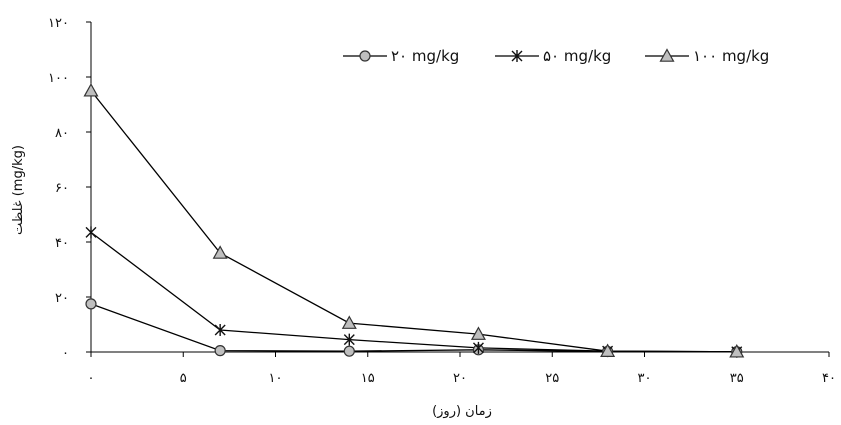 The height and width of the screenshot is (425, 841). Describe the element at coordinates (62, 298) in the screenshot. I see `y-tick-label: ۲۰` at that location.